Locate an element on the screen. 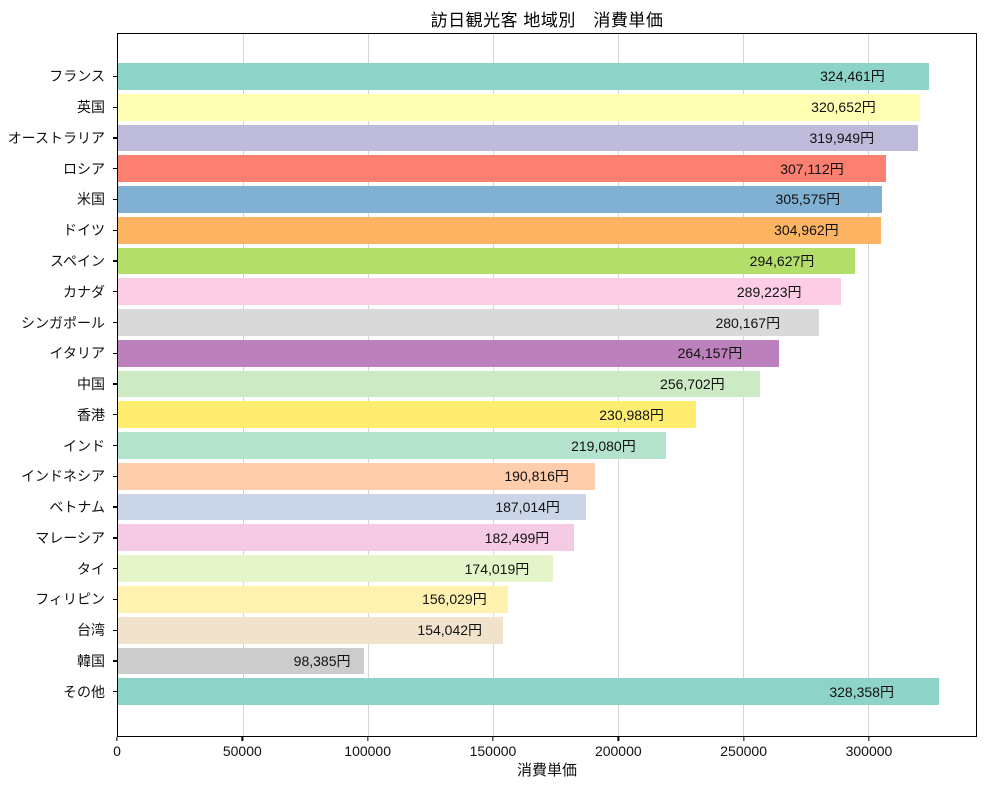 The height and width of the screenshot is (790, 989). y-category-label: フランス is located at coordinates (77, 76).